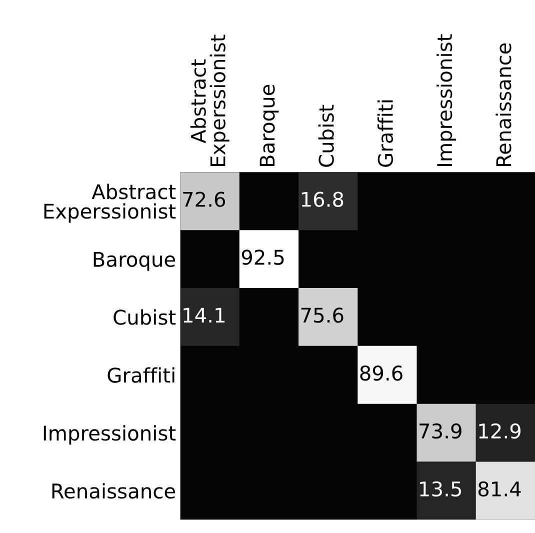  Describe the element at coordinates (326, 135) in the screenshot. I see `x-tick-label: Cubist` at that location.